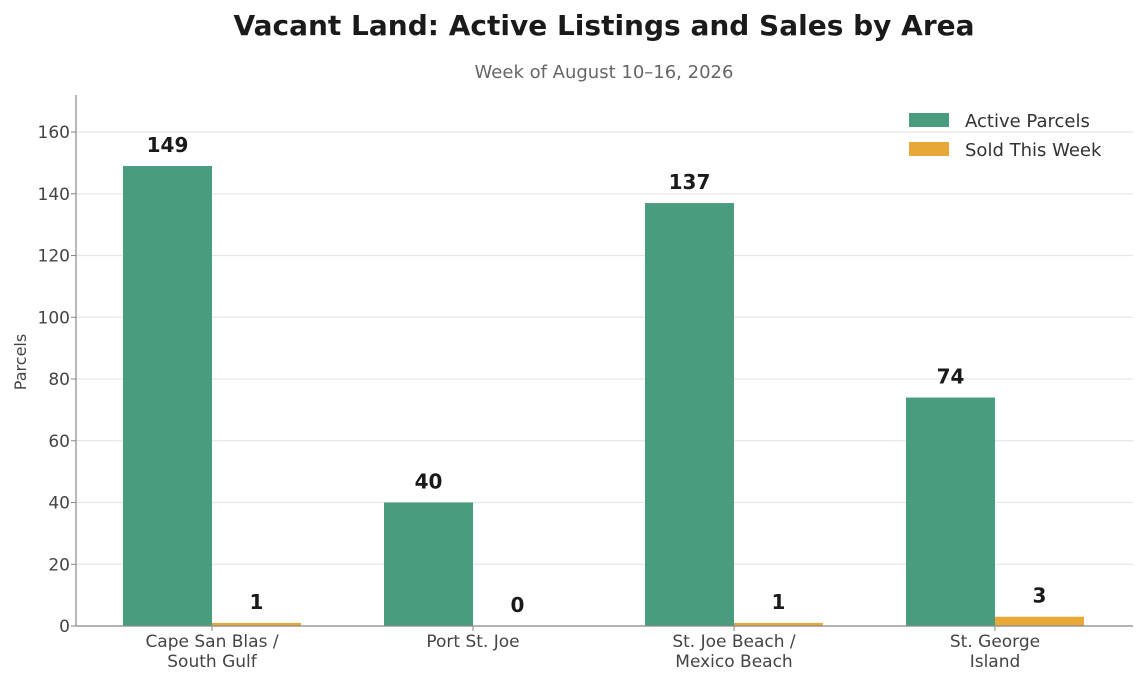 The width and height of the screenshot is (1143, 681). What do you see at coordinates (733, 662) in the screenshot?
I see `x-tick-label-line: Mexico Beach` at bounding box center [733, 662].